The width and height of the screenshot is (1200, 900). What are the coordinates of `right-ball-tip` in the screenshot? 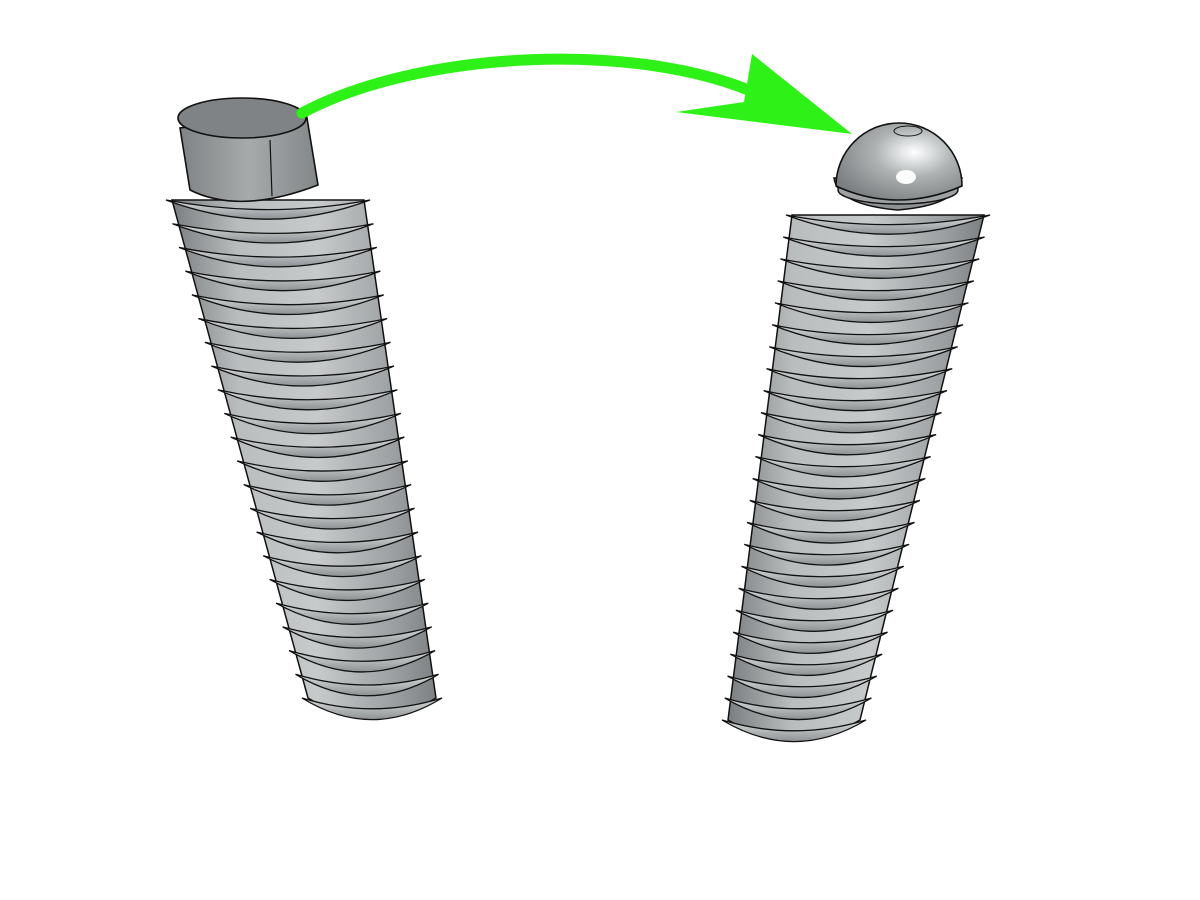 It's located at (898, 166).